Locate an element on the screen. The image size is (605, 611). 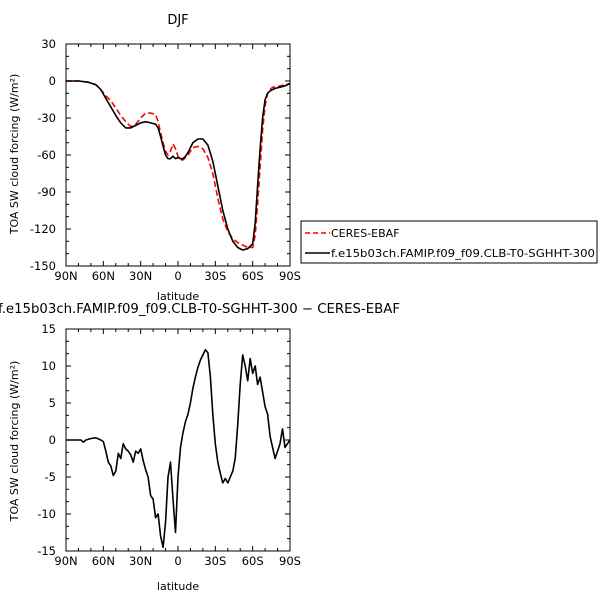
series-line-ceres-ebaf is located at coordinates (178, 164).